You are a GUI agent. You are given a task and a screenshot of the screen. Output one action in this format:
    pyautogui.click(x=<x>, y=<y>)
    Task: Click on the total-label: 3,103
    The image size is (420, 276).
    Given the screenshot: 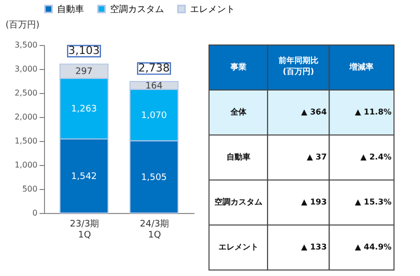 What is the action you would take?
    pyautogui.click(x=84, y=51)
    